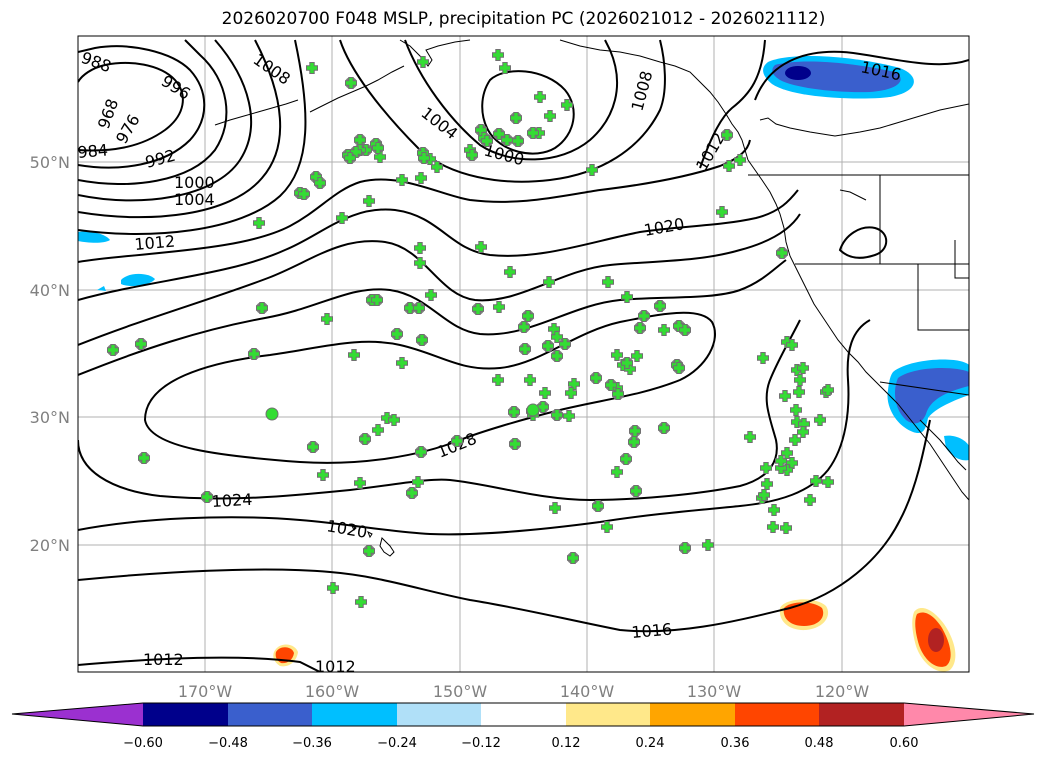 This screenshot has width=1047, height=765. I want to click on colorbar-tick-label: 0.24, so click(650, 743).